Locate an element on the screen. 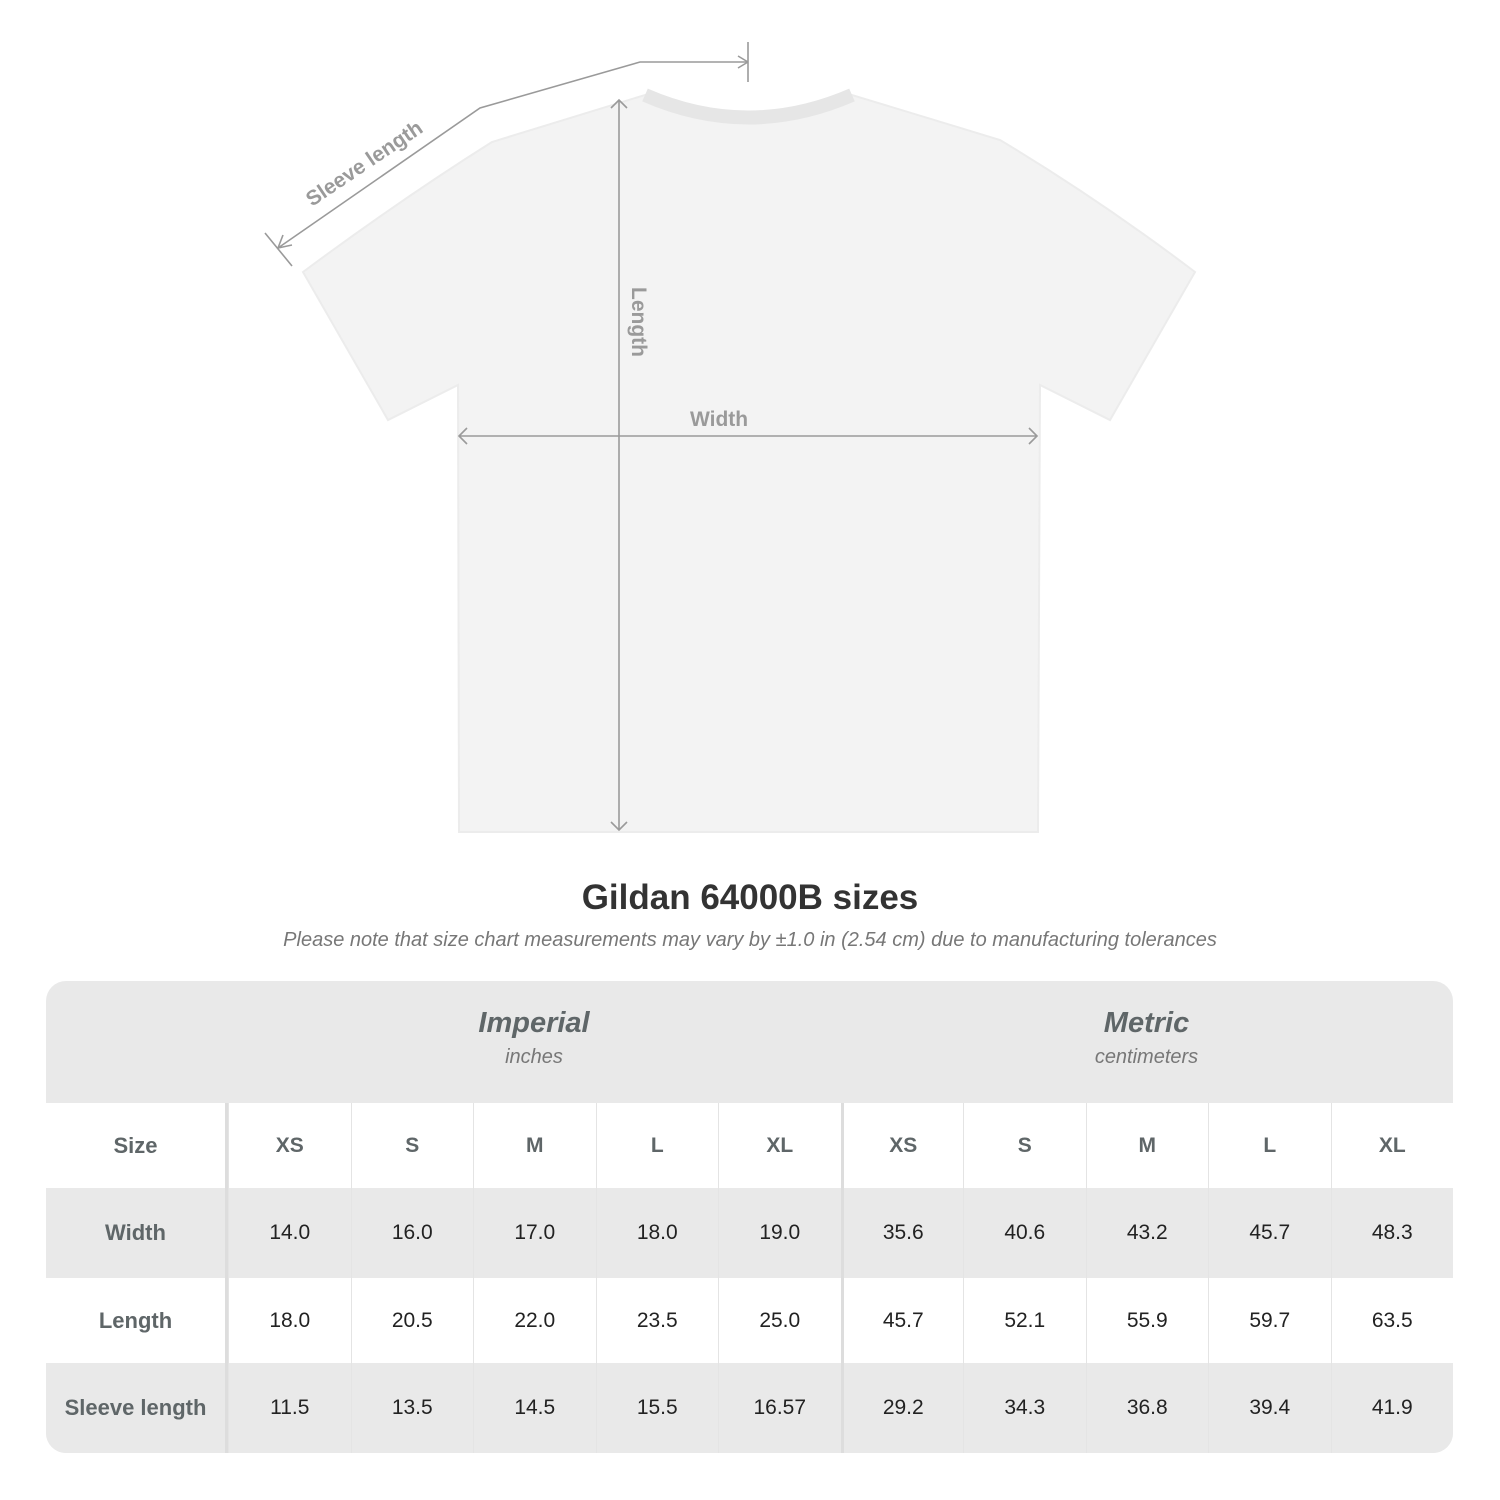 The width and height of the screenshot is (1500, 1500). row-label: Length is located at coordinates (137, 1320).